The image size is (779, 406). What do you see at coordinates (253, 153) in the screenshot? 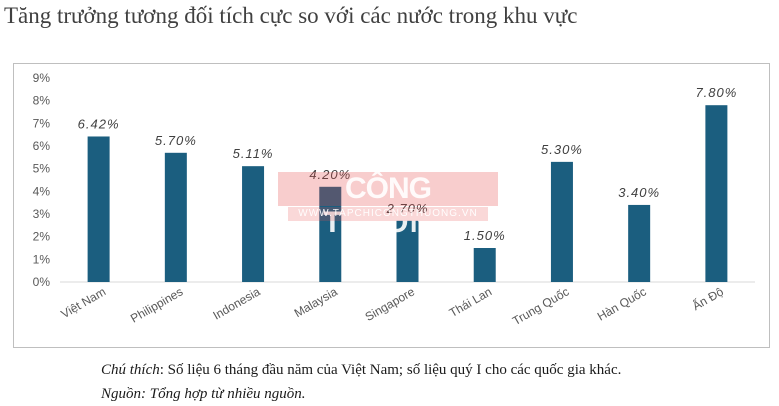
I see `data-label: 5.11%` at bounding box center [253, 153].